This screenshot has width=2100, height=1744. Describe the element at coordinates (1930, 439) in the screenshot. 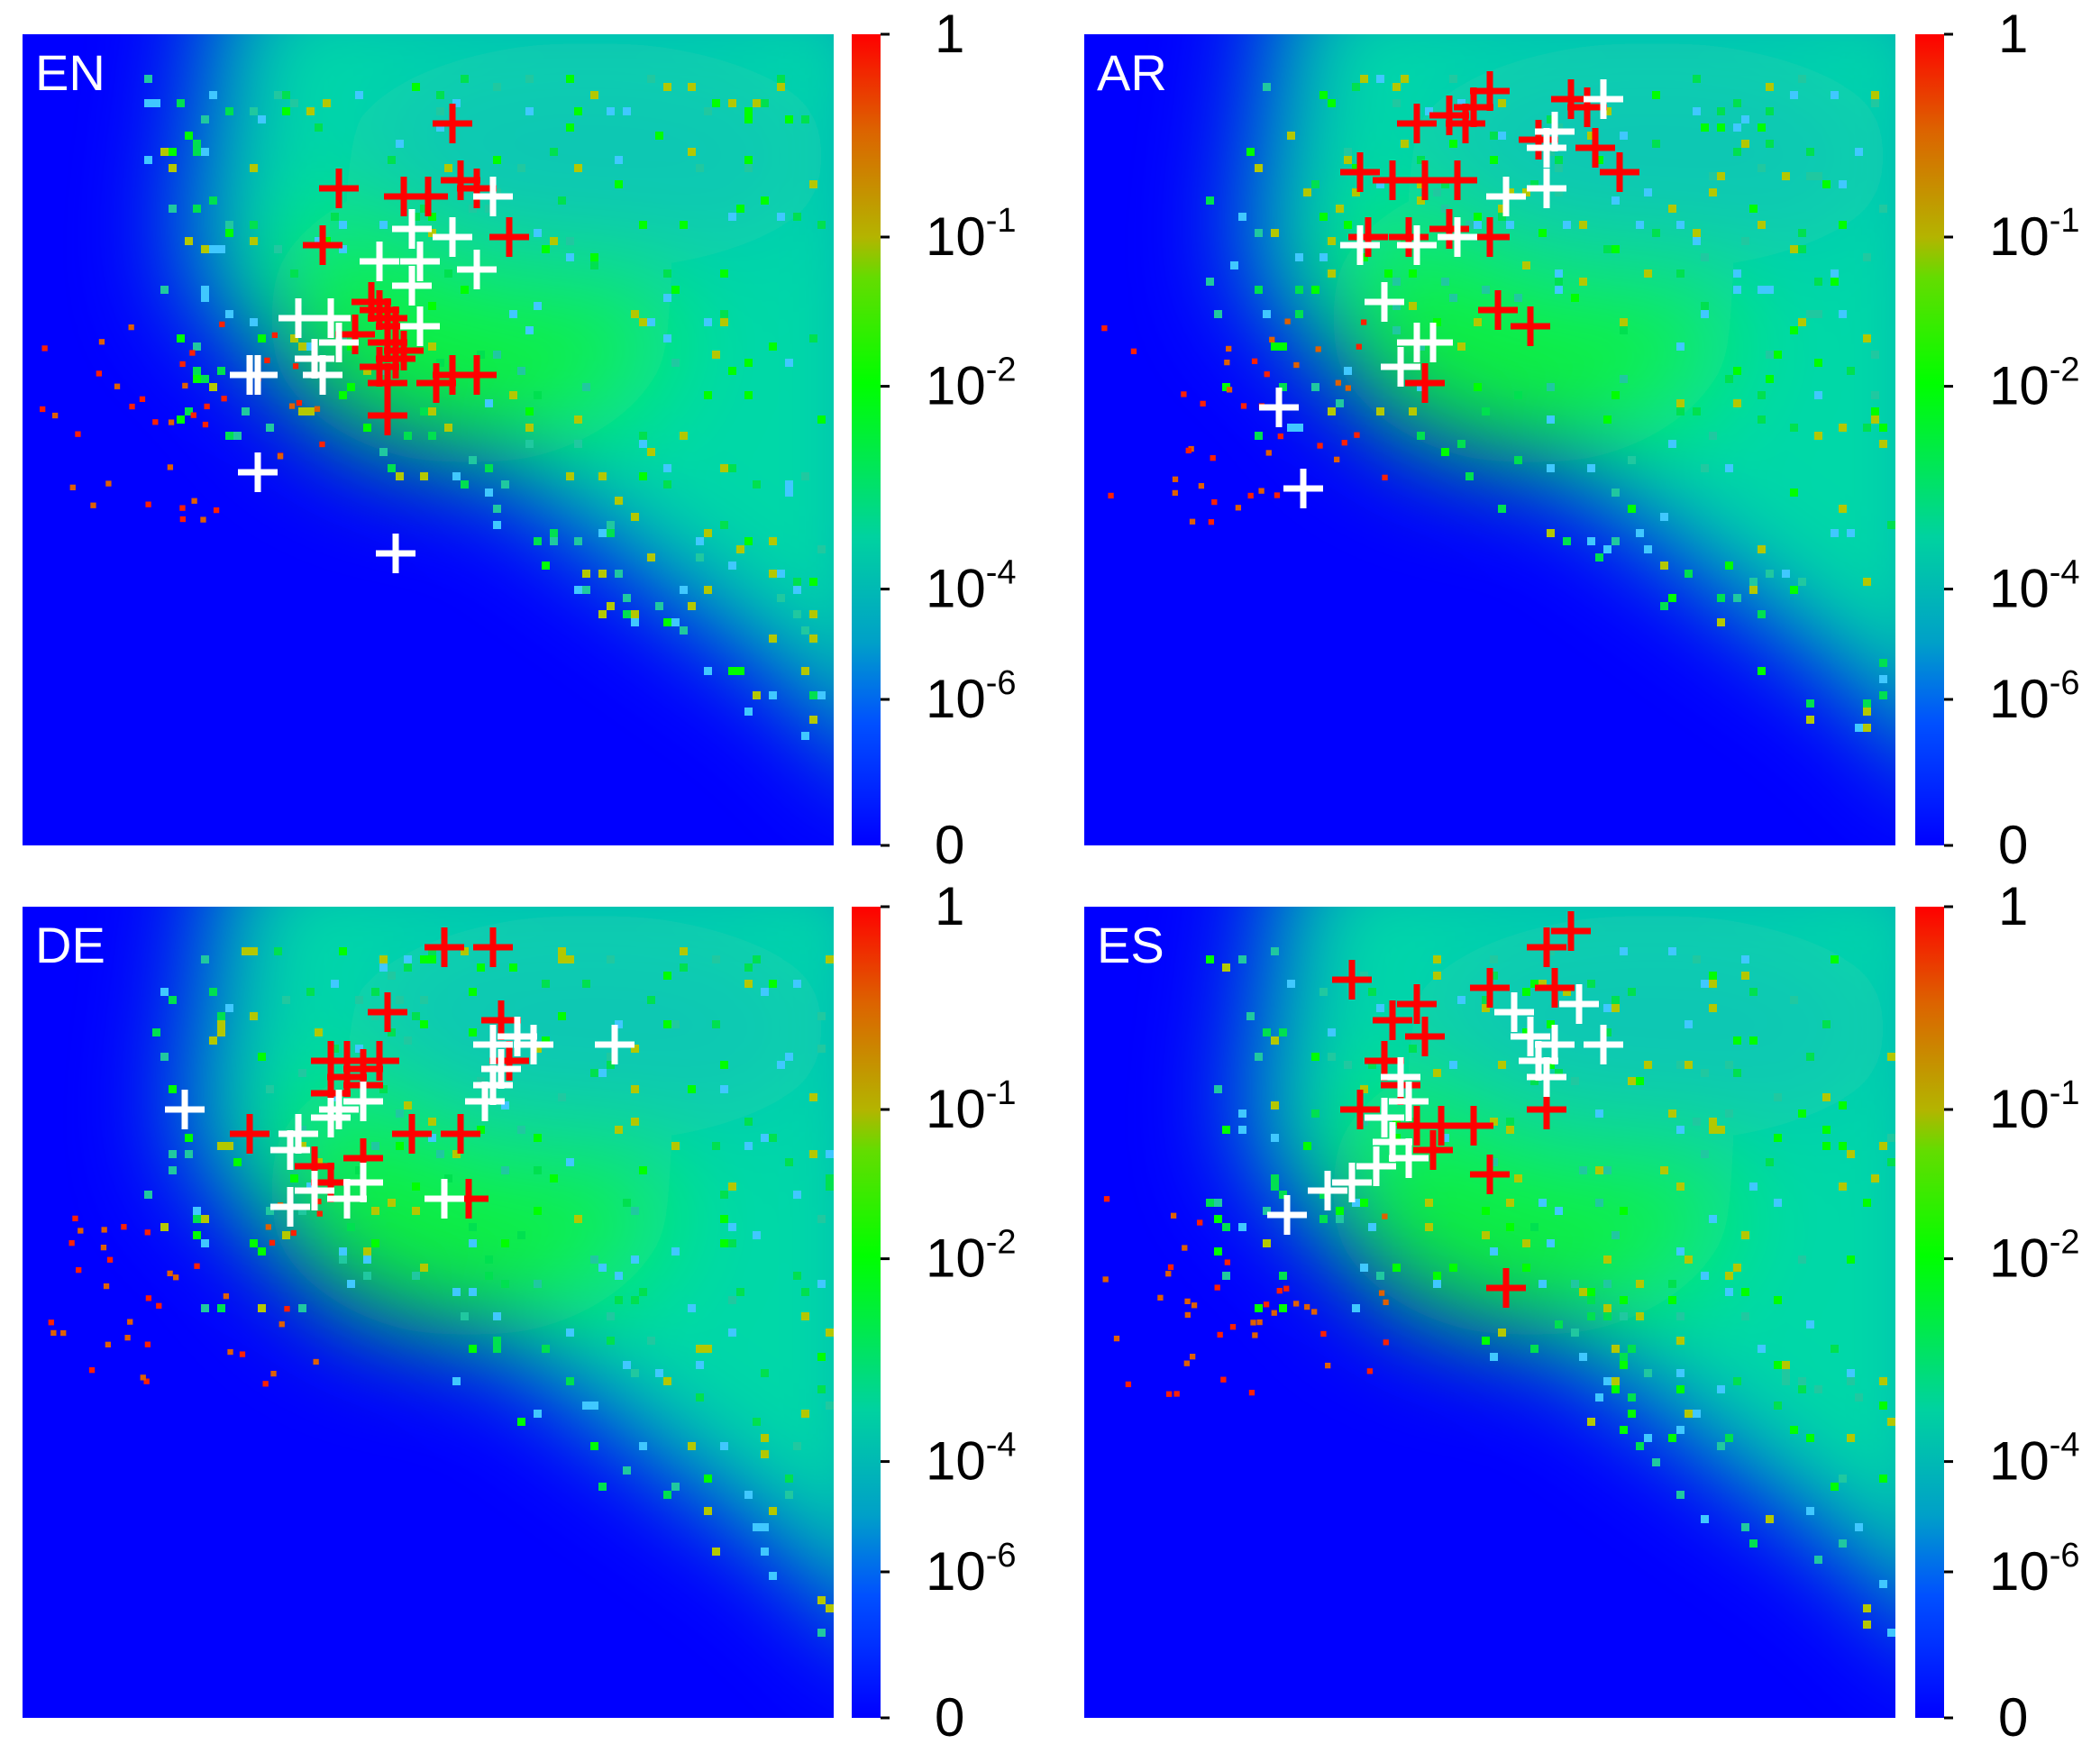

I see `colorbar` at that location.